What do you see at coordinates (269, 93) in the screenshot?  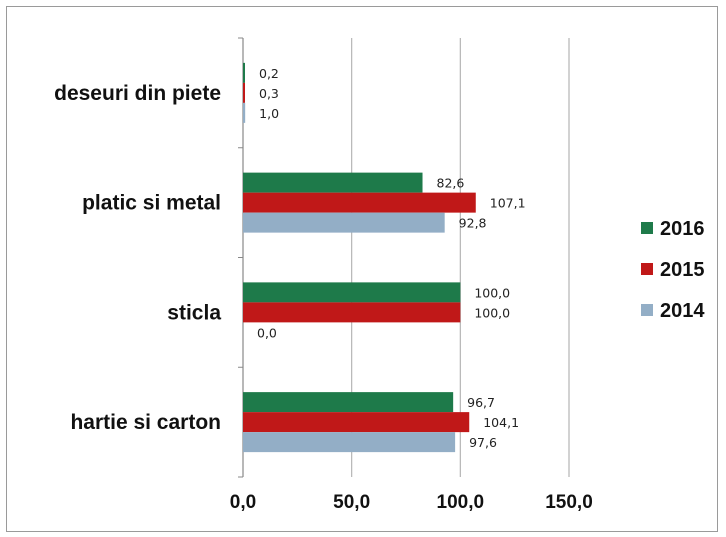 I see `data-label: 0,3` at bounding box center [269, 93].